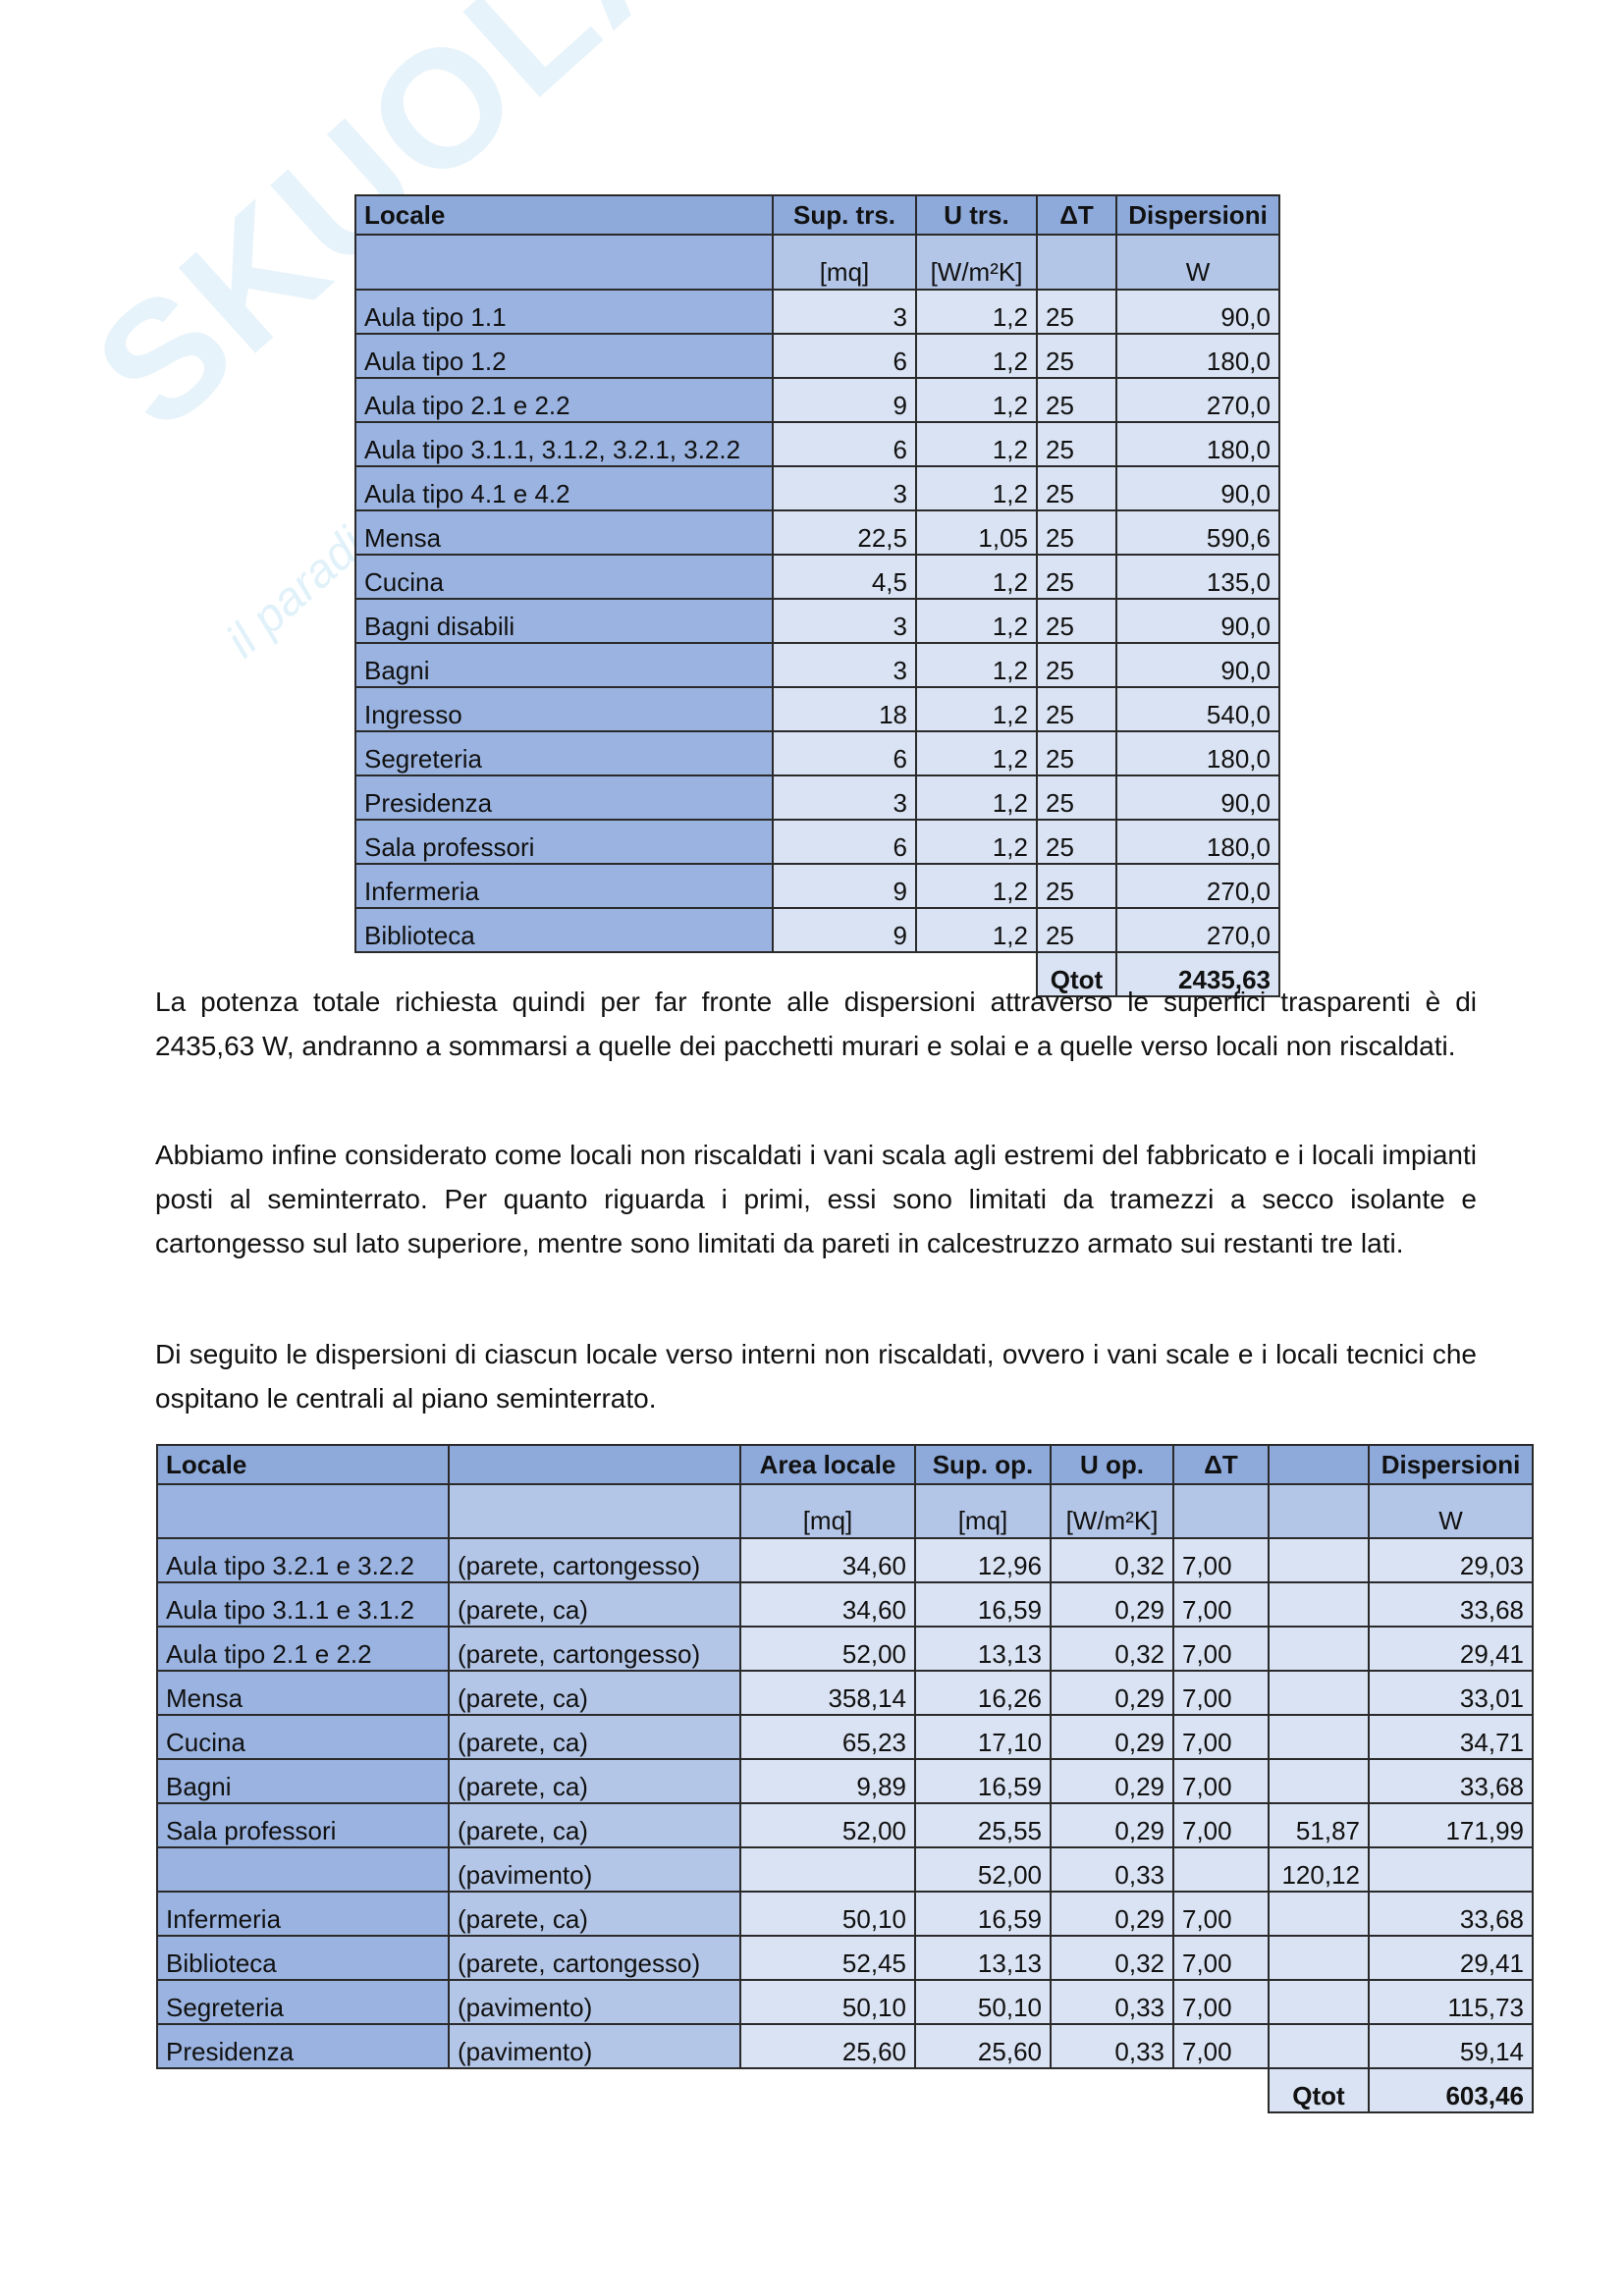 This screenshot has height=2296, width=1624. Describe the element at coordinates (844, 753) in the screenshot. I see `value-cell: 6` at that location.